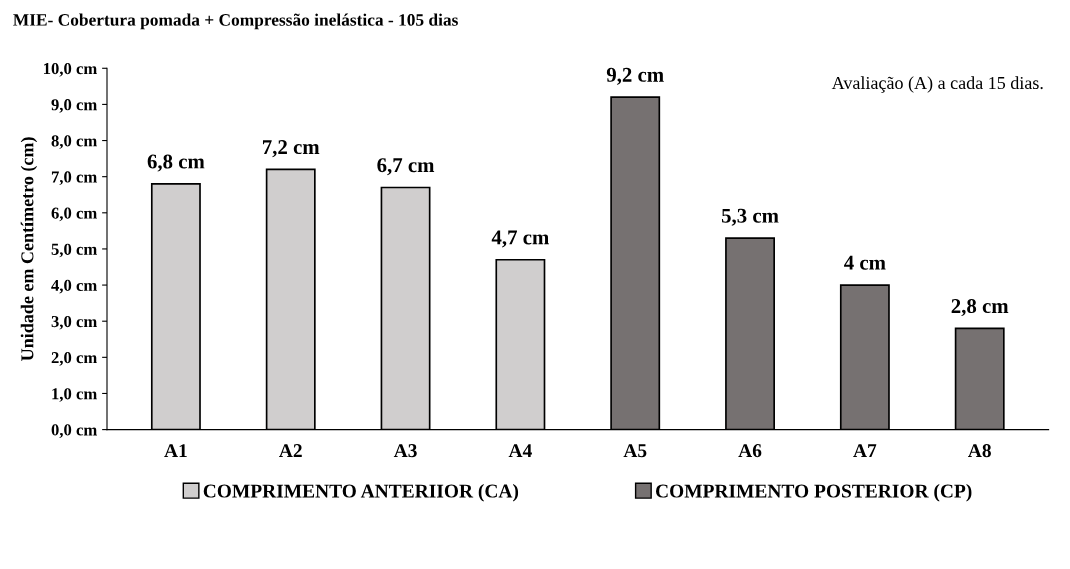 This screenshot has width=1070, height=569. I want to click on x-tick-label: A5, so click(635, 451).